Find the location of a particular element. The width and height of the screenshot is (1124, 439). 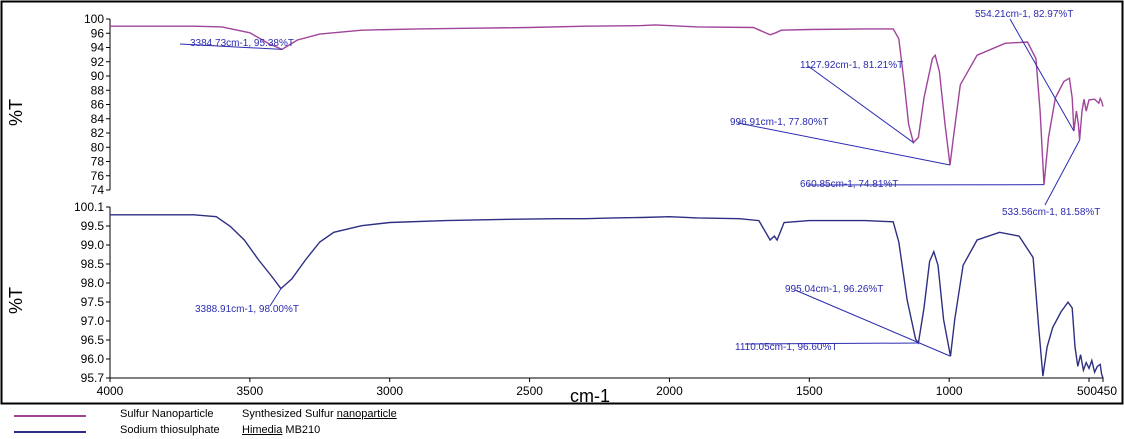

annotation-label-0-1: 1127.92cm-1, 81.21%T is located at coordinates (851, 65).